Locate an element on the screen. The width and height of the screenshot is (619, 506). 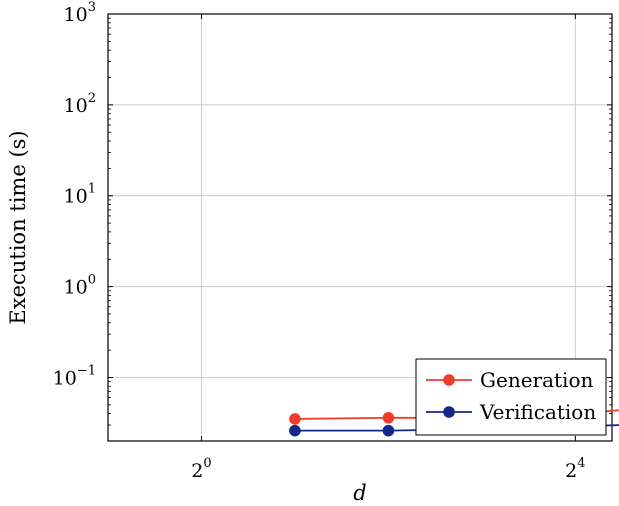
y-tick-label: 10⁰ is located at coordinates (80, 286).